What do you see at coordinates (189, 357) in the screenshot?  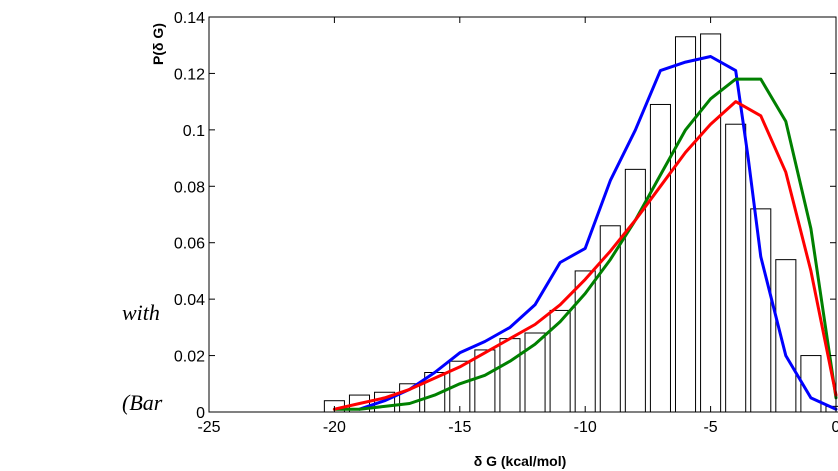 I see `y-tick-label: 0.02` at bounding box center [189, 357].